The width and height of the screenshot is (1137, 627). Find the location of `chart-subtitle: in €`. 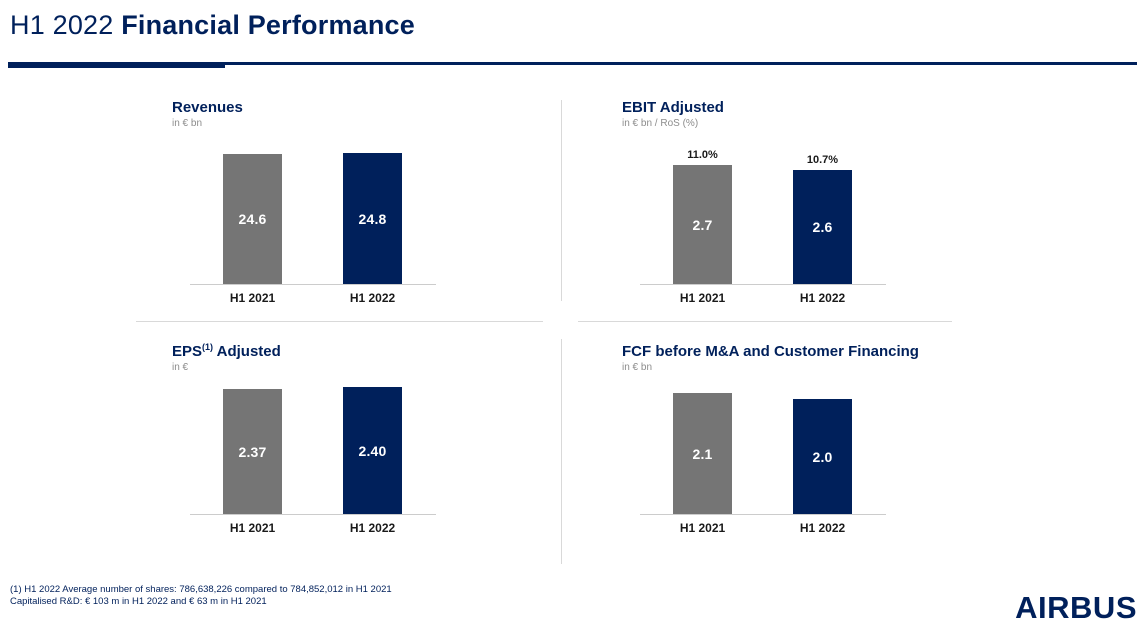

chart-subtitle: in € is located at coordinates (180, 367).